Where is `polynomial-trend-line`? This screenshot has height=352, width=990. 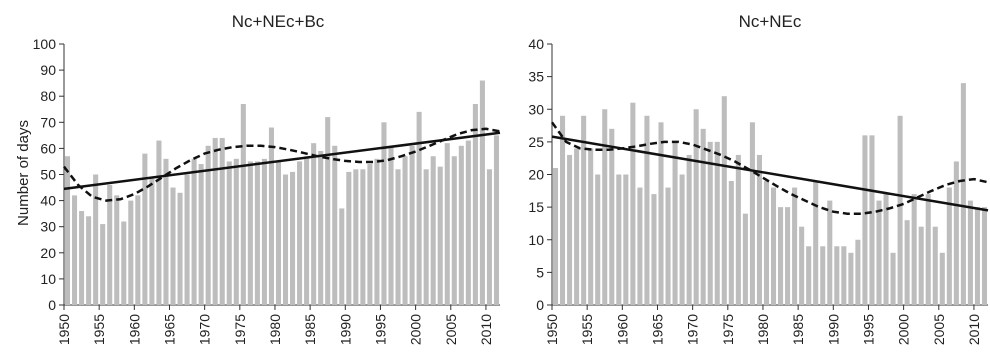
polynomial-trend-line is located at coordinates (282, 164).